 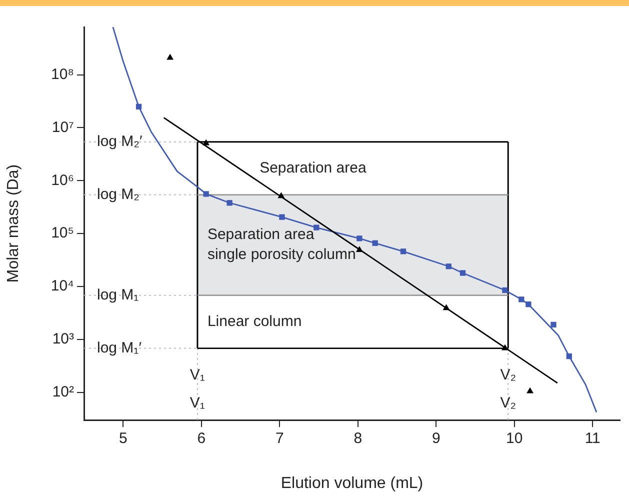 I want to click on ref-line-label: log M₁, so click(x=118, y=295).